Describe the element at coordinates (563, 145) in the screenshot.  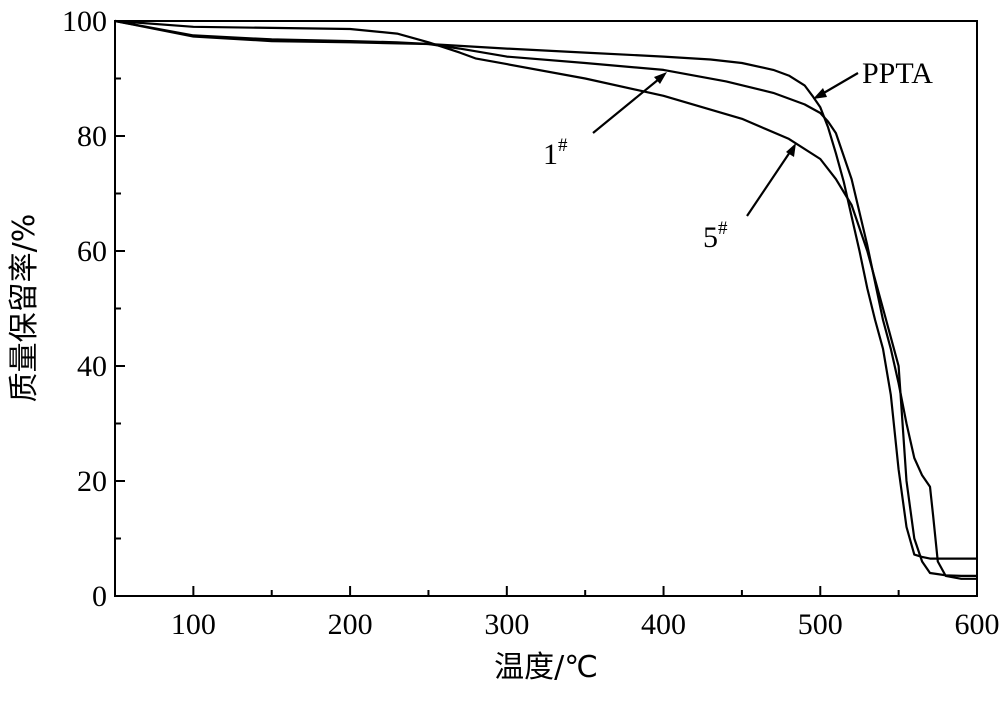
I see `annotation-1-sup: #` at that location.